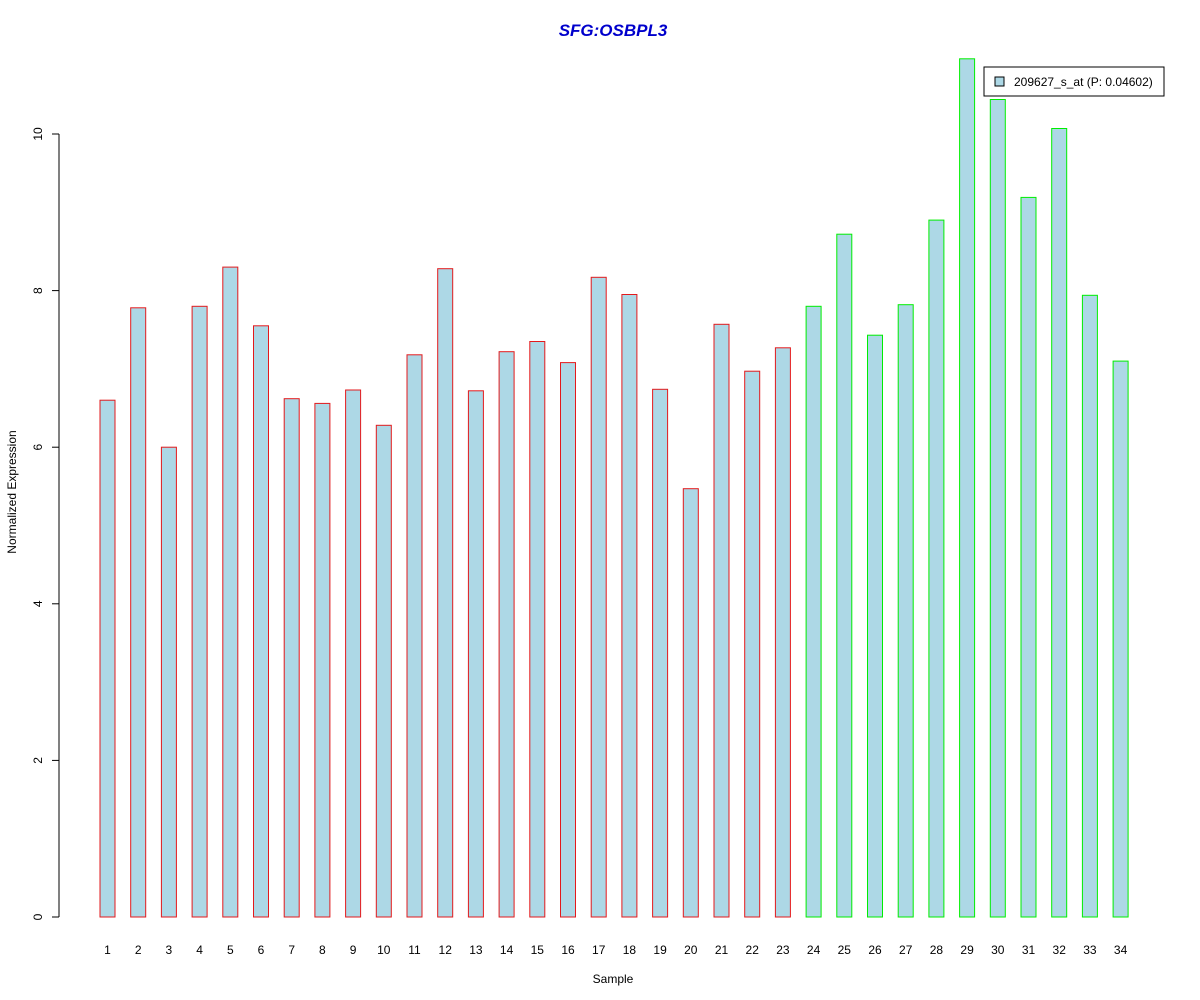 The width and height of the screenshot is (1200, 1000). I want to click on legend-box, so click(1074, 81).